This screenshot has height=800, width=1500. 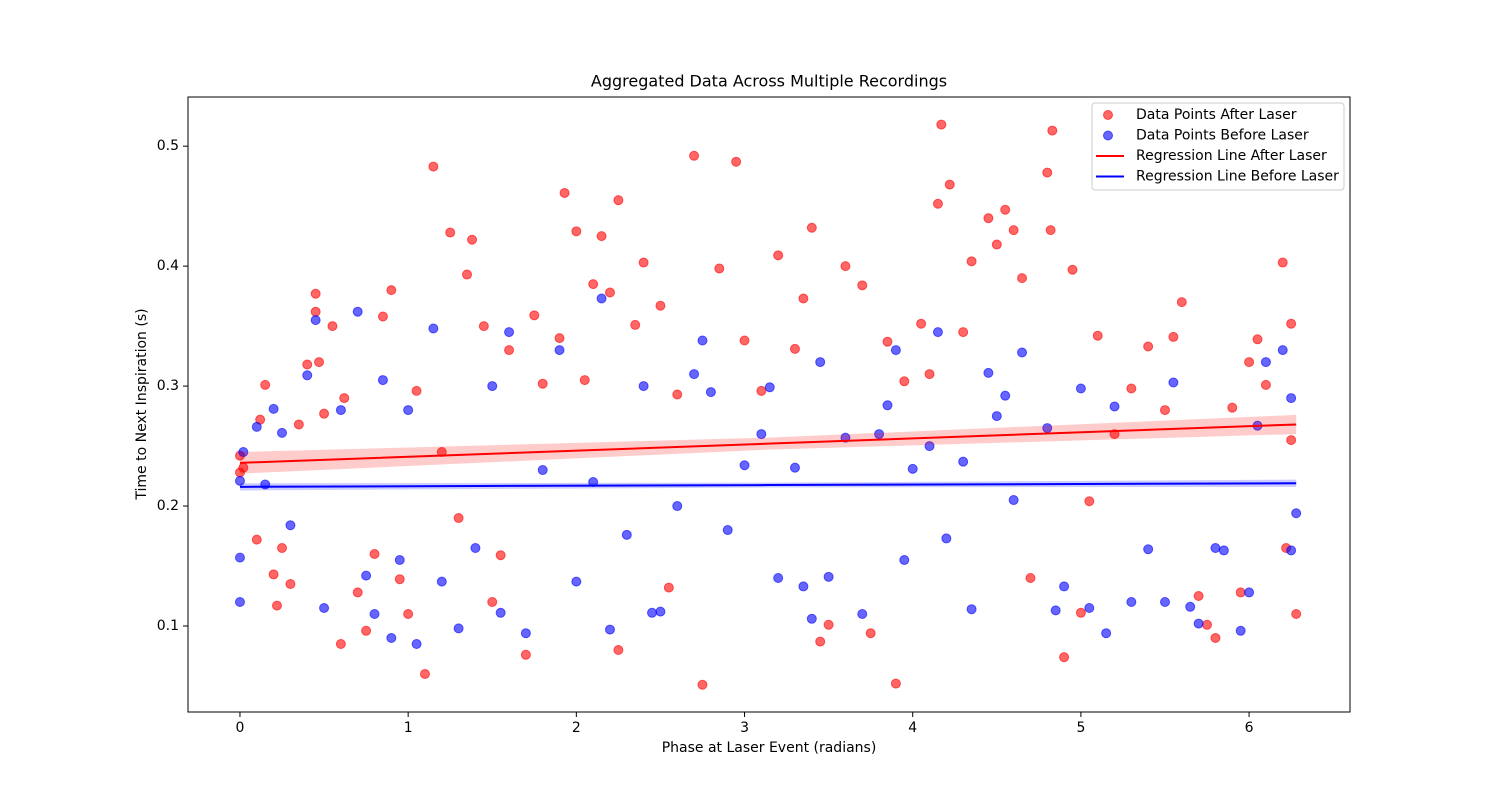 I want to click on legend-label: Regression Line Before Laser, so click(x=1237, y=177).